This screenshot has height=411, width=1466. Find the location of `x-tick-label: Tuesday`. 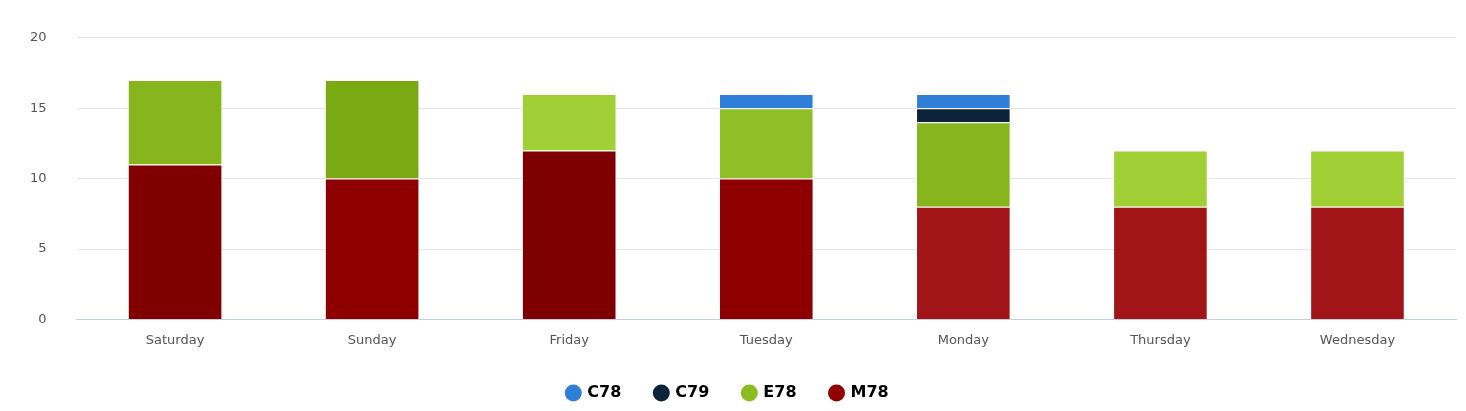

x-tick-label: Tuesday is located at coordinates (766, 339).